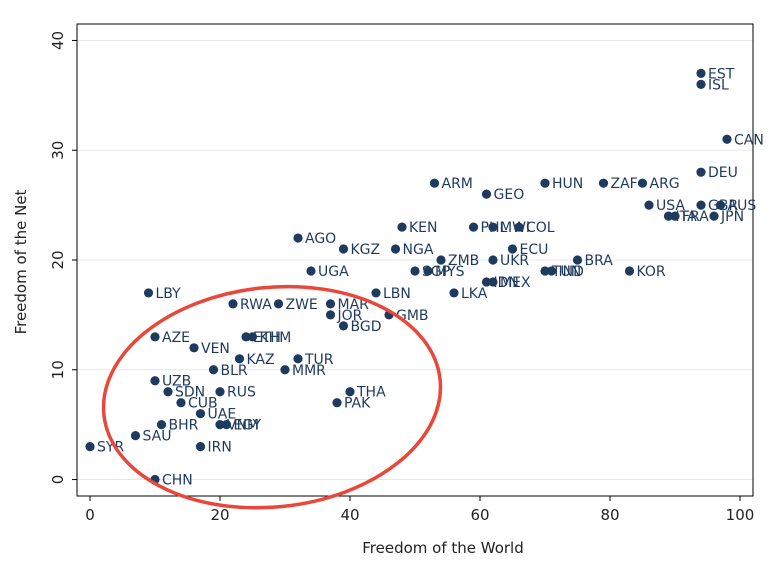 The image size is (768, 564). Describe the element at coordinates (474, 294) in the screenshot. I see `point-label-lka: LKA` at that location.